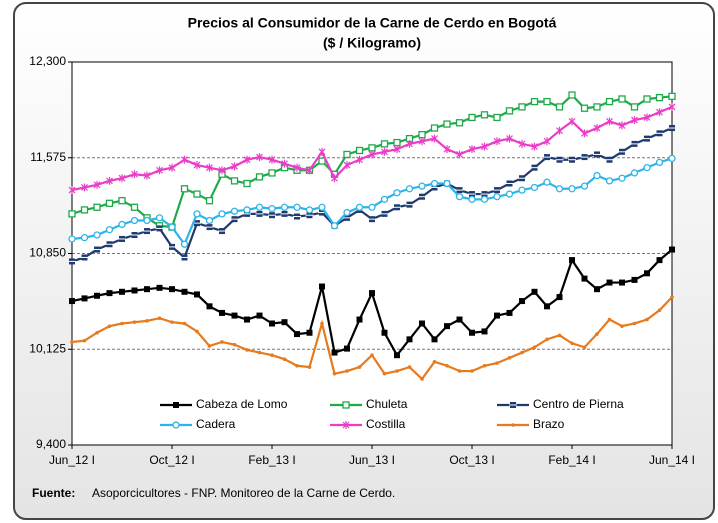  Describe the element at coordinates (47, 61) in the screenshot. I see `y-tick-label: 12,300` at that location.